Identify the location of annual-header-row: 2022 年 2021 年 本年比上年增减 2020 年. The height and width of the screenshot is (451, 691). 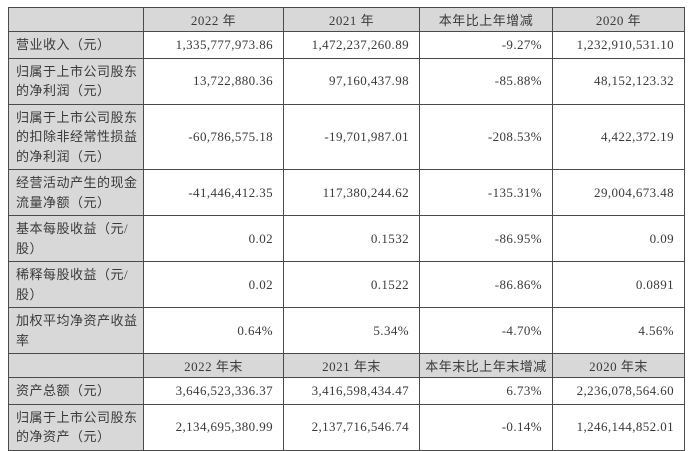
(346, 19).